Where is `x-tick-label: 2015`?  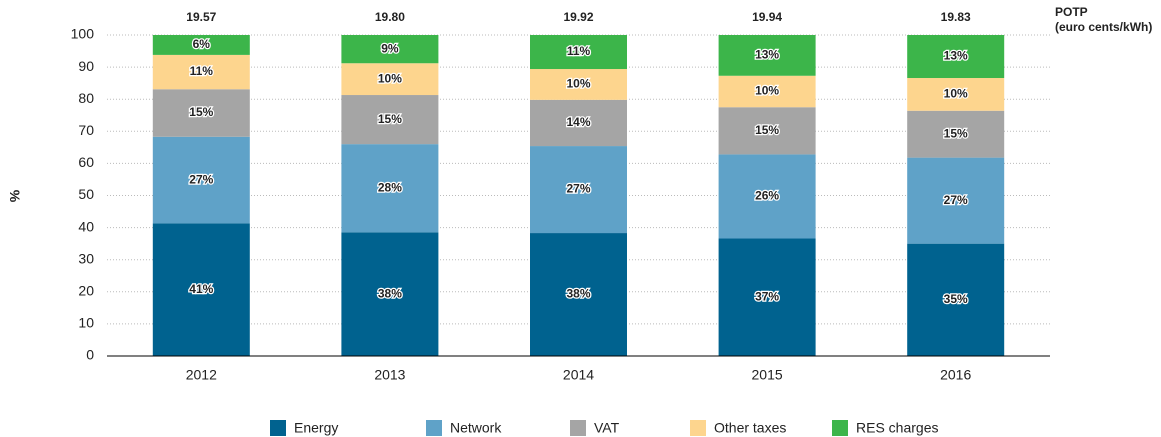 x-tick-label: 2015 is located at coordinates (767, 375).